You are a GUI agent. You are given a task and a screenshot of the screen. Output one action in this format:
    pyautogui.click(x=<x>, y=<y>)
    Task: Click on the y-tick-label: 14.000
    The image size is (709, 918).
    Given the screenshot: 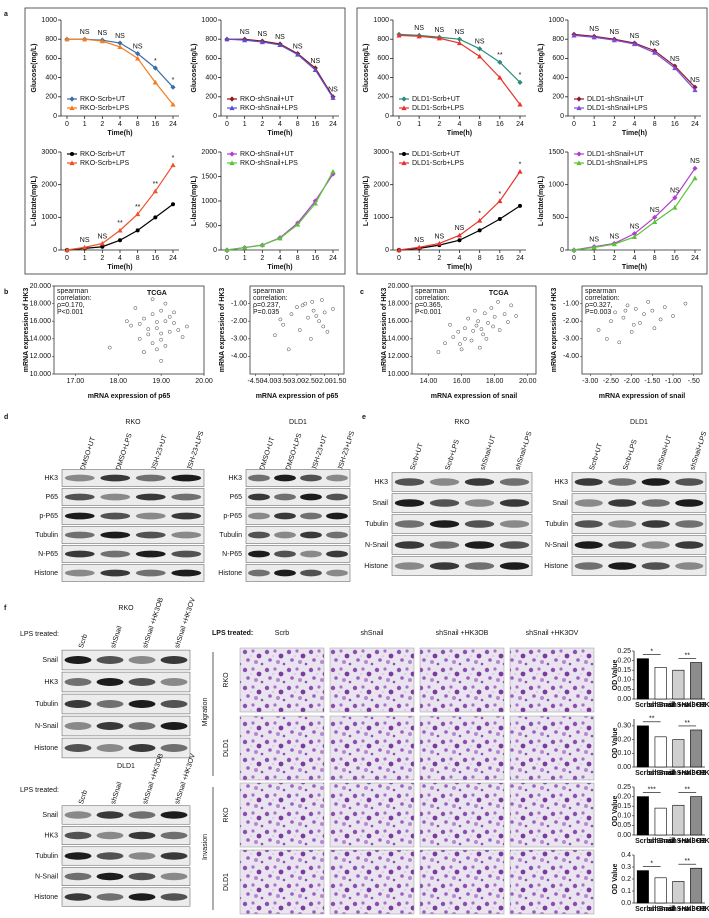 What is the action you would take?
    pyautogui.click(x=41, y=339)
    